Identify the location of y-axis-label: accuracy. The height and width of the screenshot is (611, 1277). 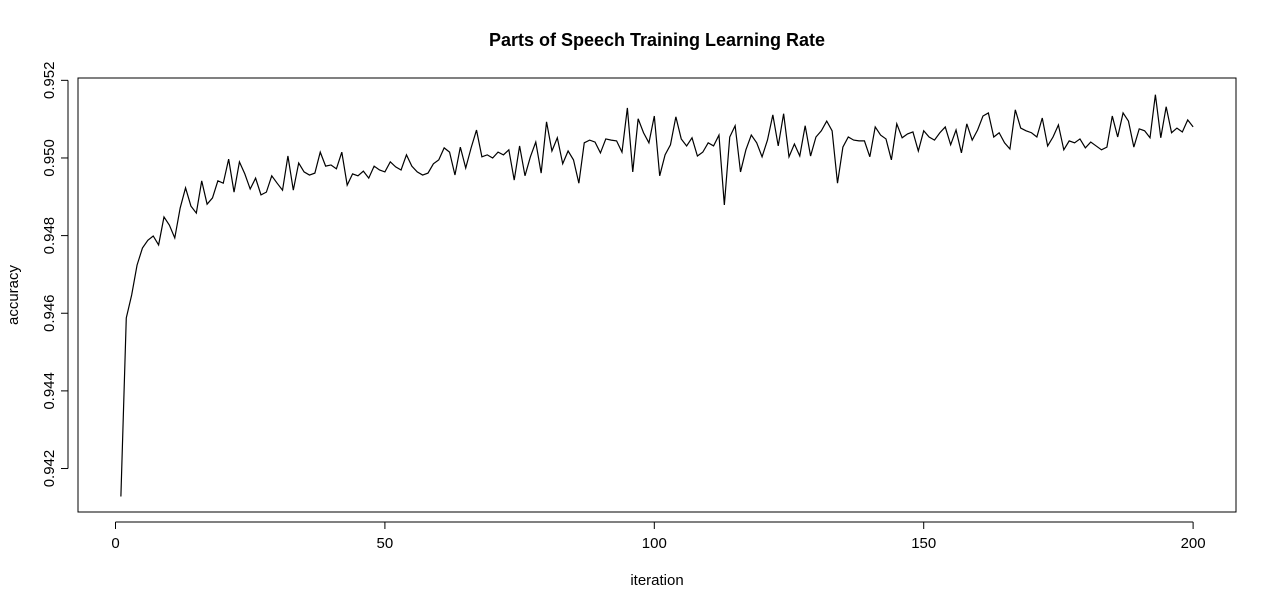
(13, 294).